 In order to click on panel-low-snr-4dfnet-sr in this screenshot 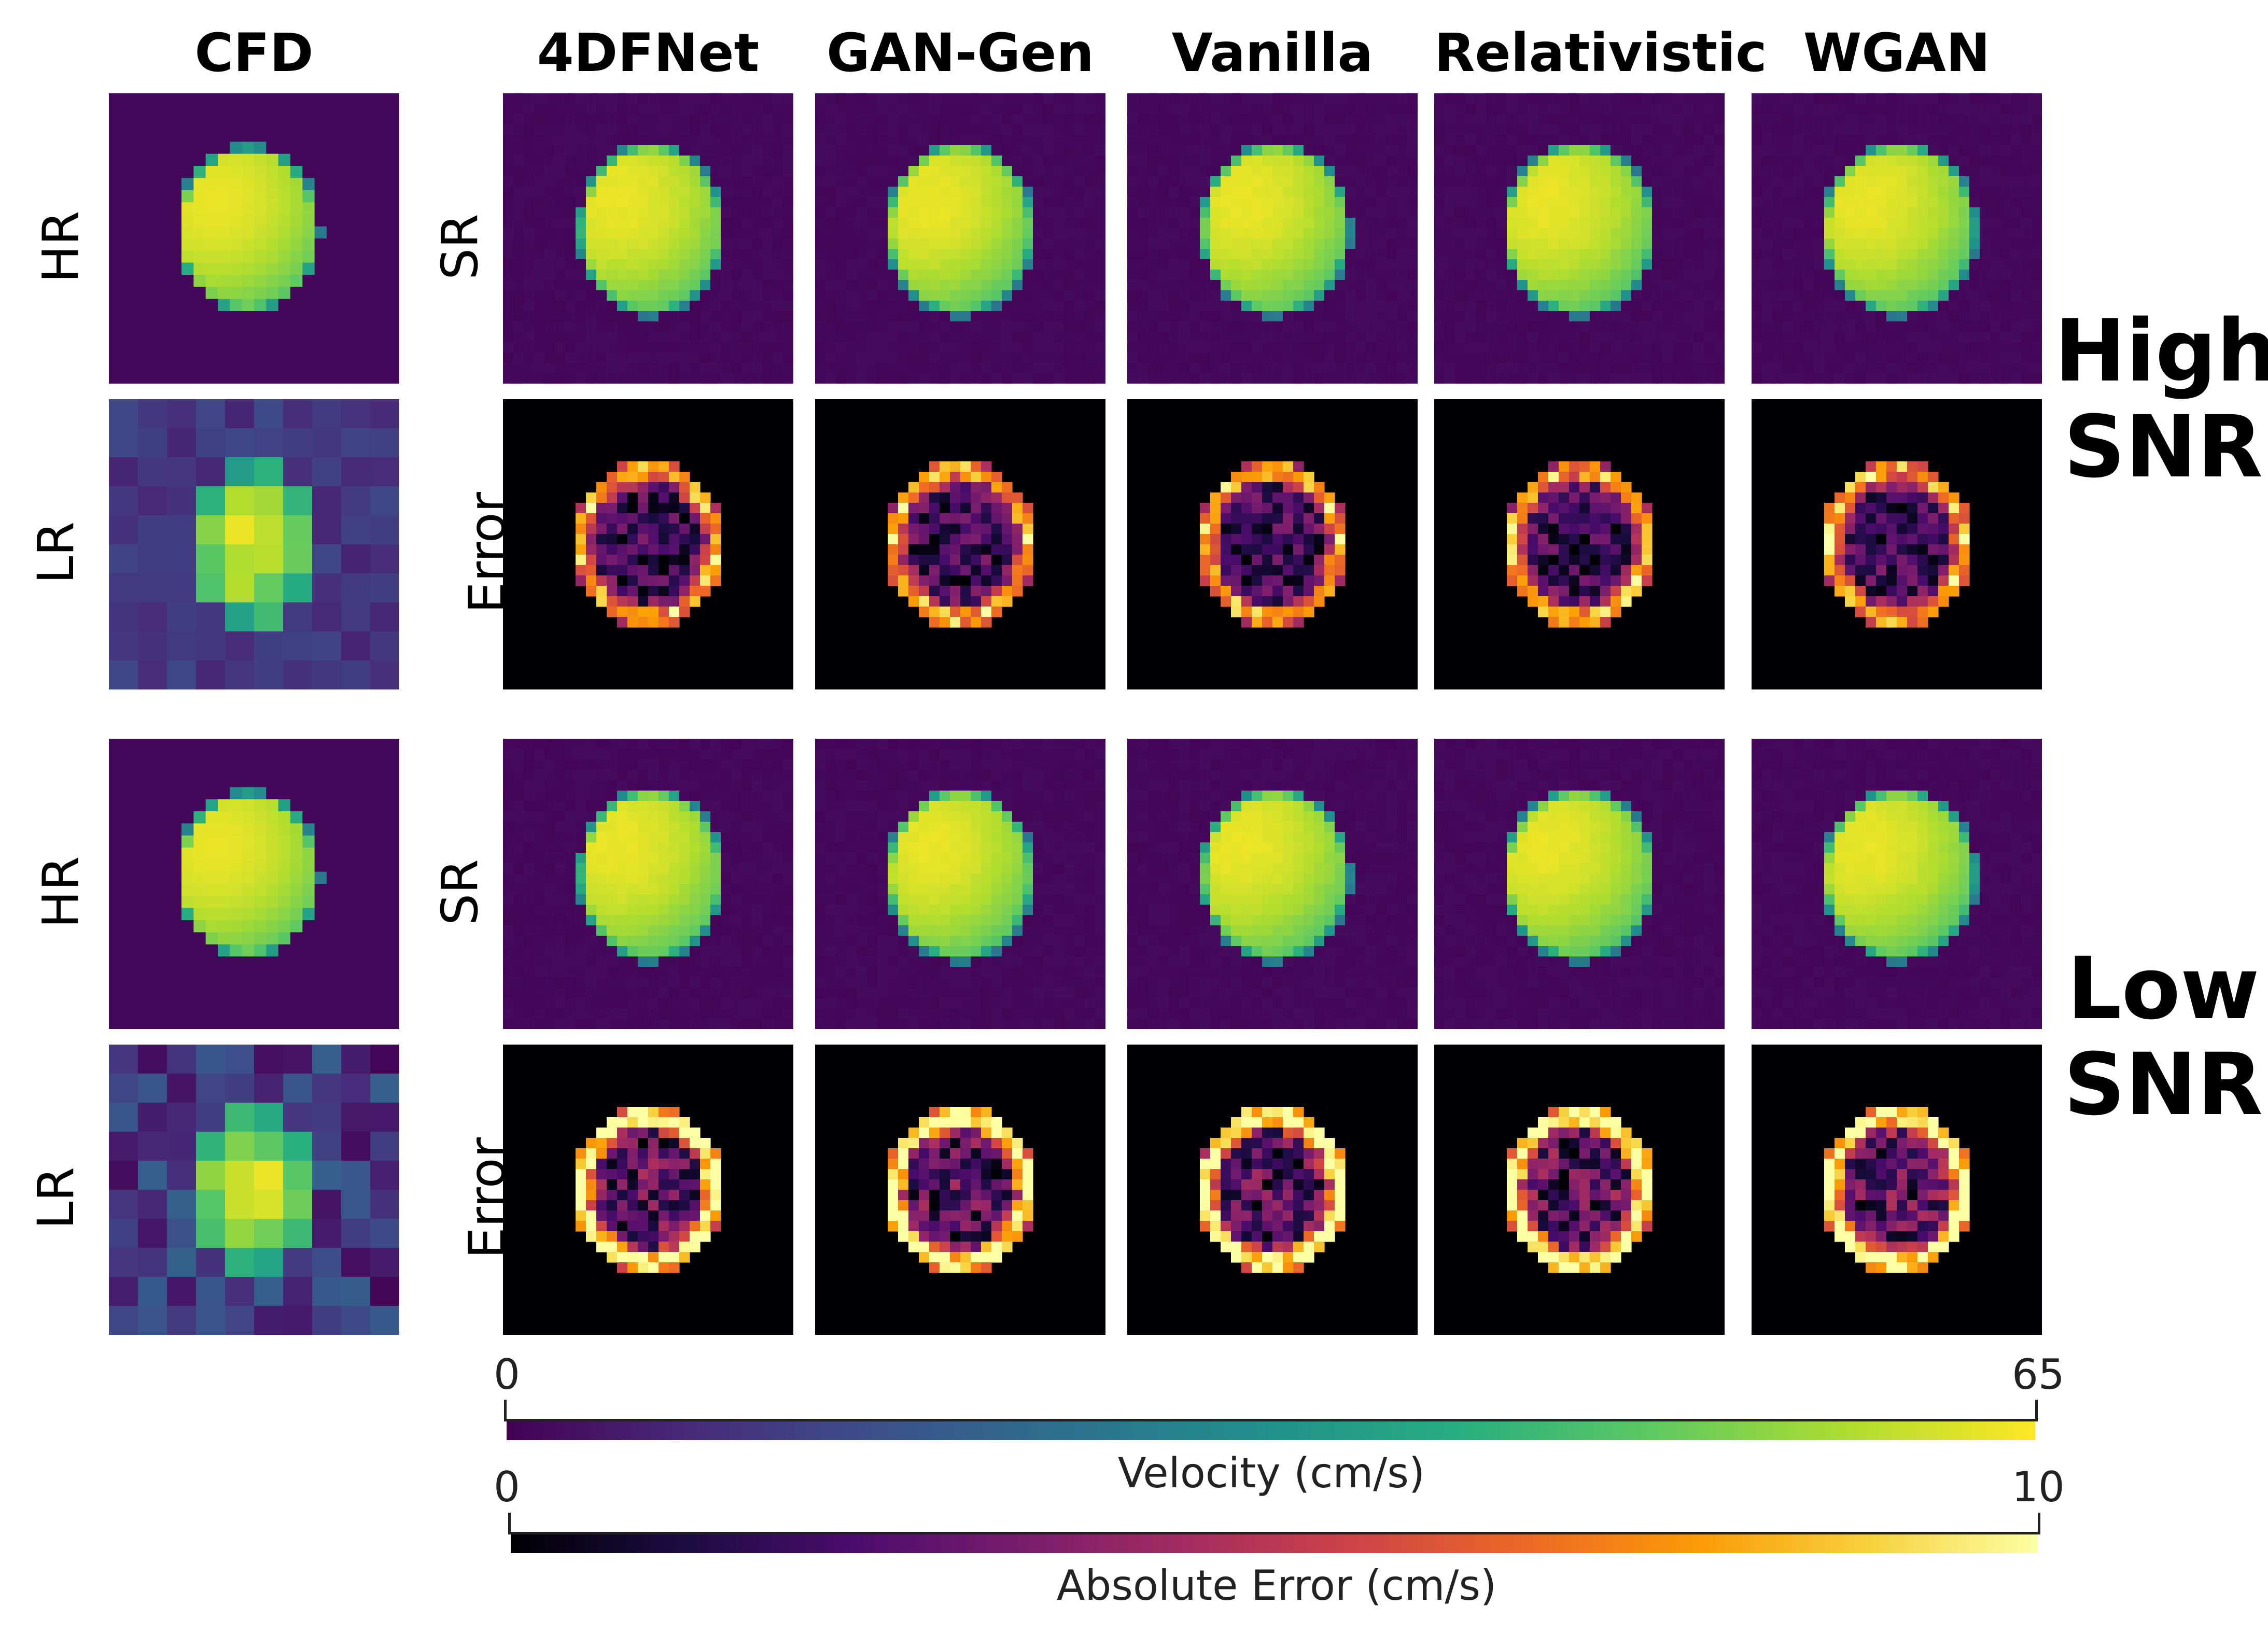, I will do `click(648, 884)`.